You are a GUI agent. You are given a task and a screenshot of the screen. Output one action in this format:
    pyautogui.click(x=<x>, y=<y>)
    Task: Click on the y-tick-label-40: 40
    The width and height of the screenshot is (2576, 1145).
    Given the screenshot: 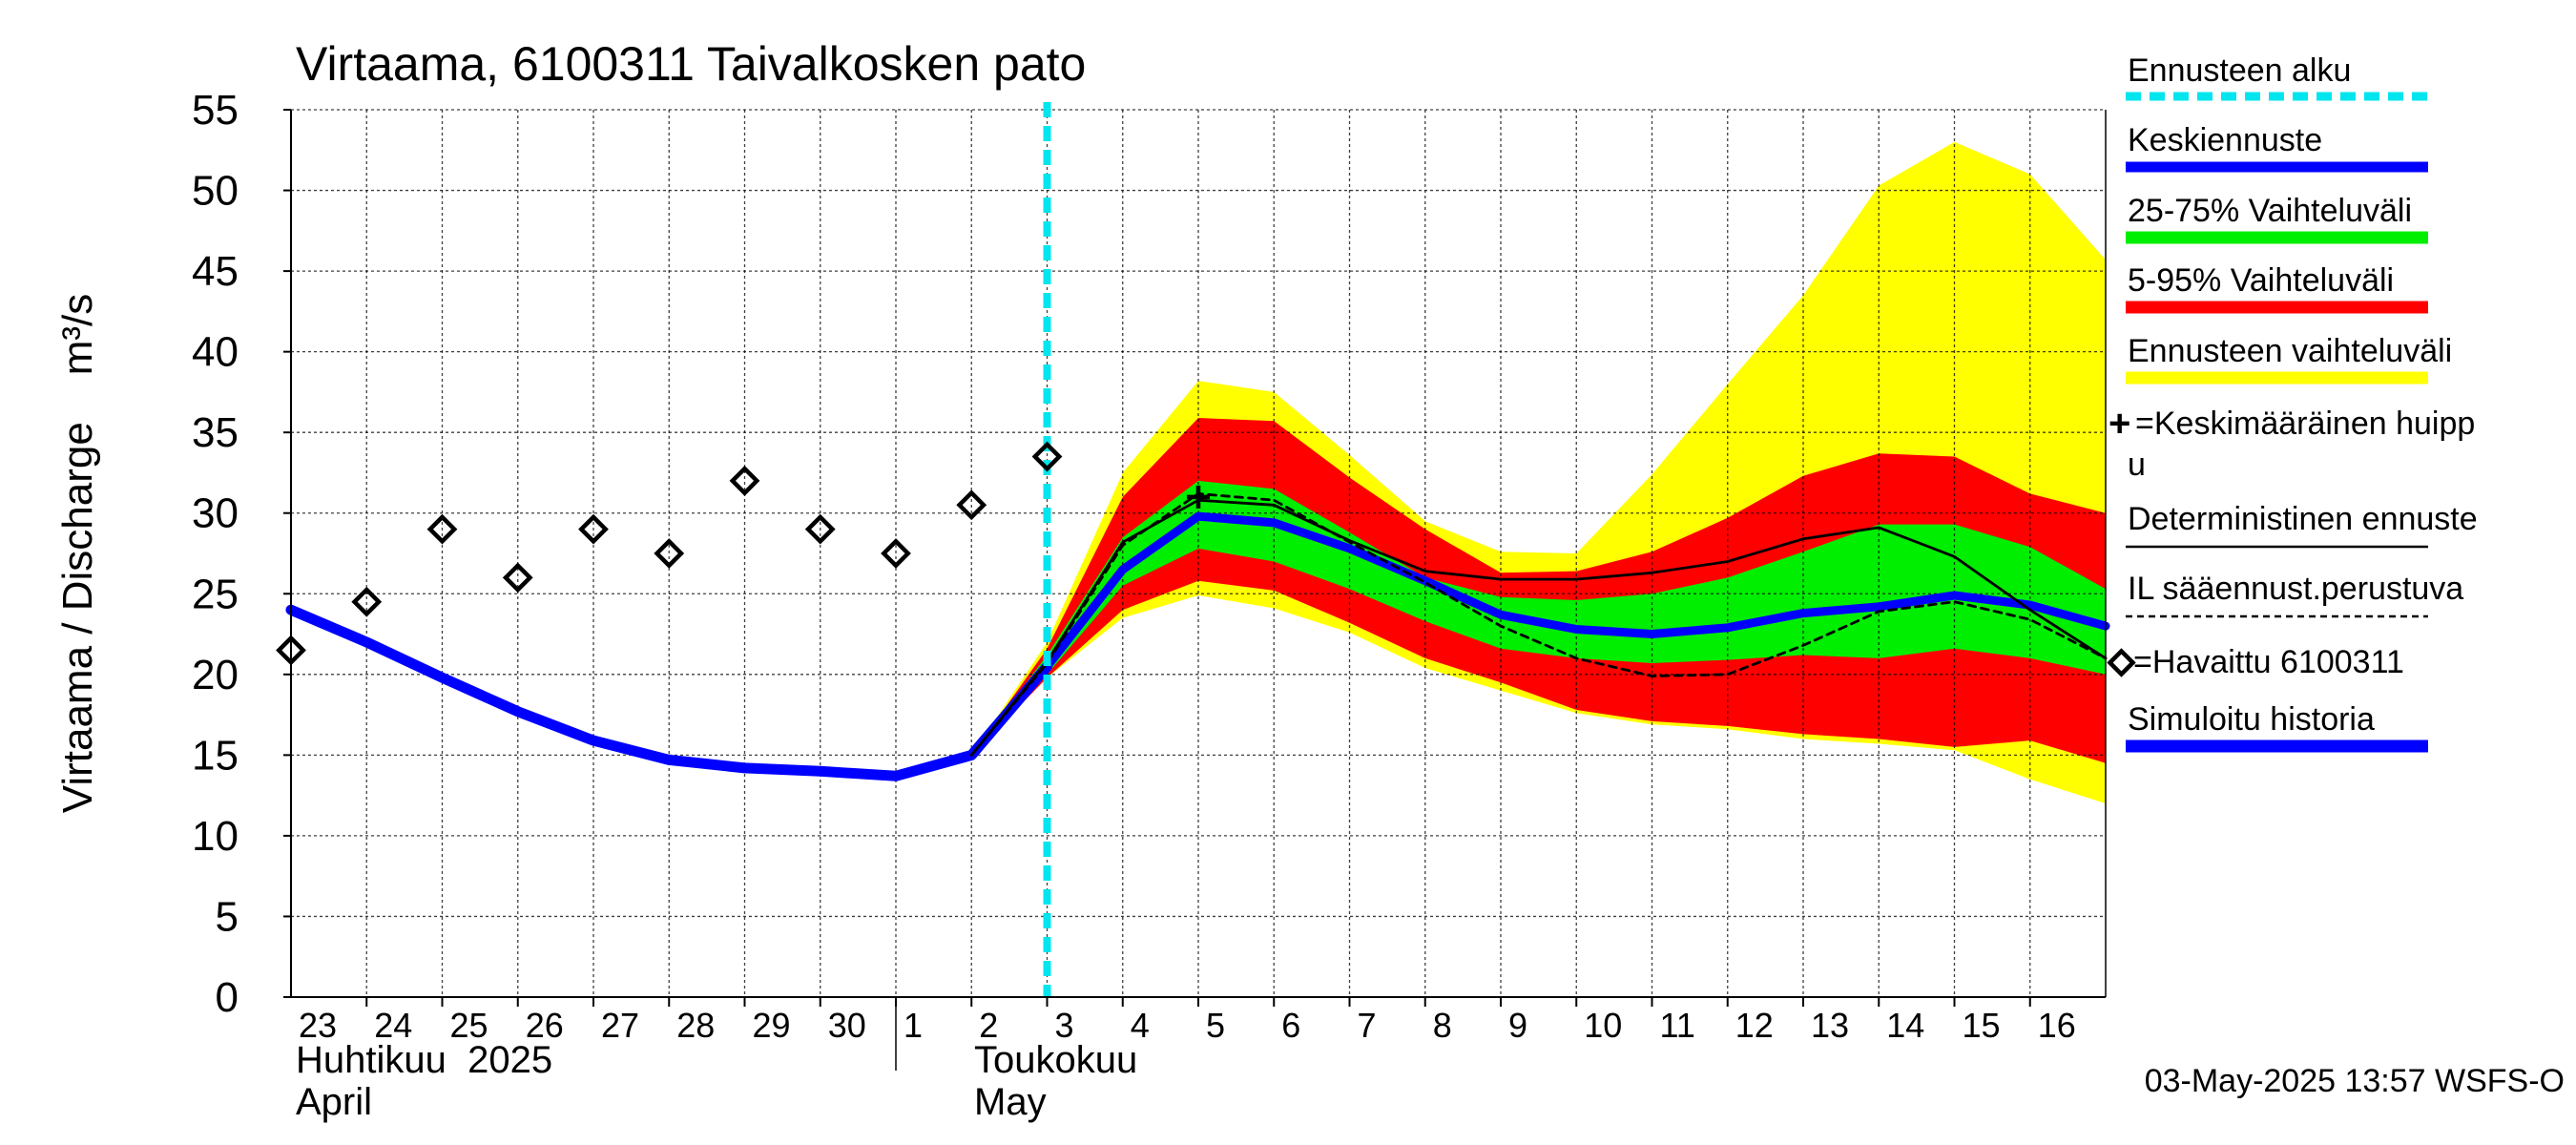 What is the action you would take?
    pyautogui.click(x=215, y=352)
    